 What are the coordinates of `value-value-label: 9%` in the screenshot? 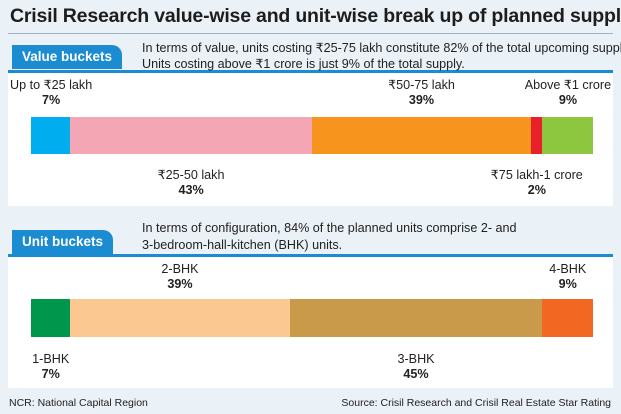 It's located at (568, 100).